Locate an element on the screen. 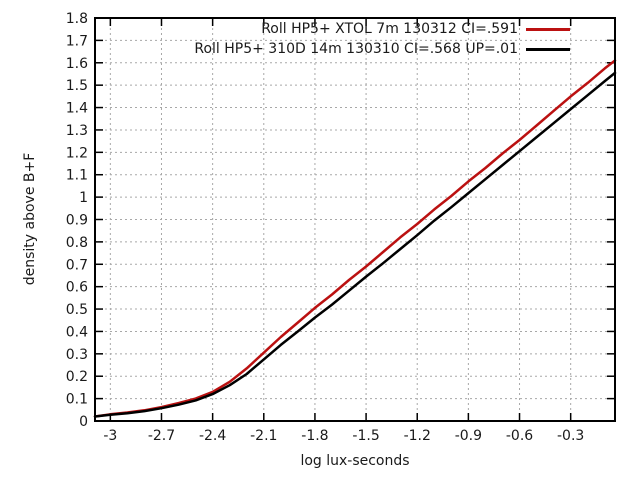  svg-text: 1.5 is located at coordinates (77, 86).